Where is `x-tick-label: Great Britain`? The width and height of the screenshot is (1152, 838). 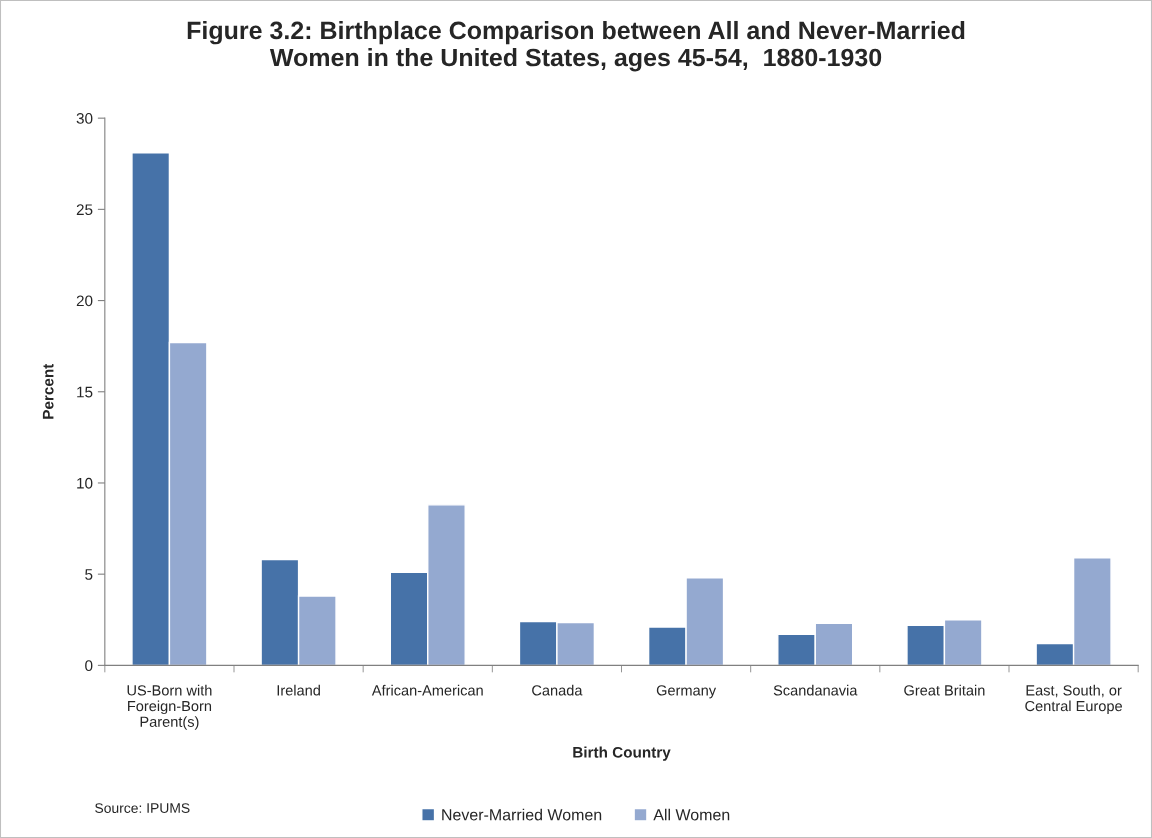 x-tick-label: Great Britain is located at coordinates (944, 690).